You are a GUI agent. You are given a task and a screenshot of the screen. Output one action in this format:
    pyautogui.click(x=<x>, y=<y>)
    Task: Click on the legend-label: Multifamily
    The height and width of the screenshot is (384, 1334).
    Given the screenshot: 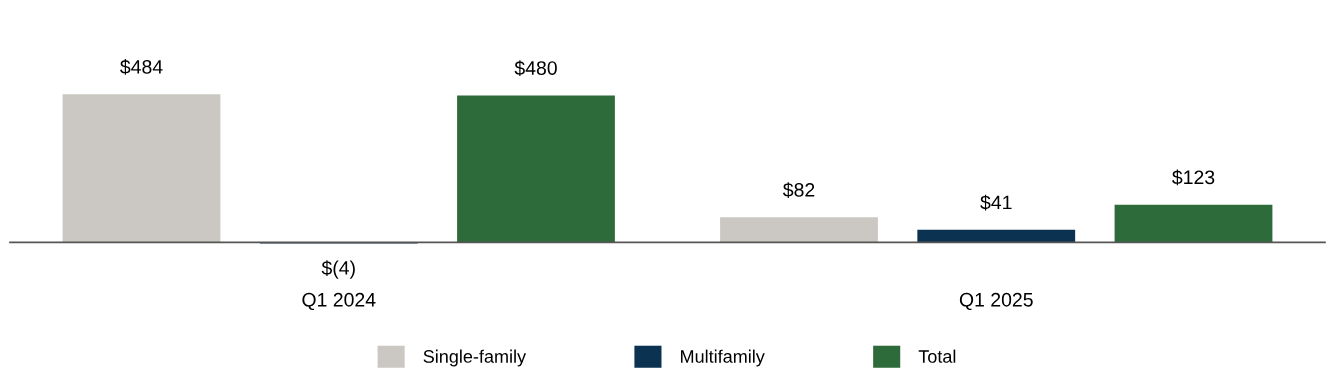 What is the action you would take?
    pyautogui.click(x=723, y=358)
    